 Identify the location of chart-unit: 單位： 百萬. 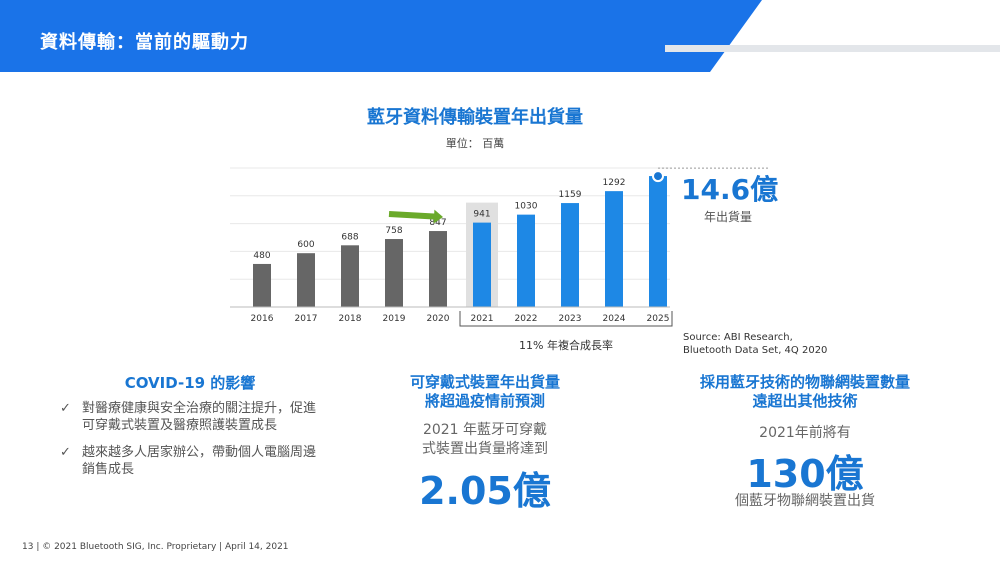
(475, 143).